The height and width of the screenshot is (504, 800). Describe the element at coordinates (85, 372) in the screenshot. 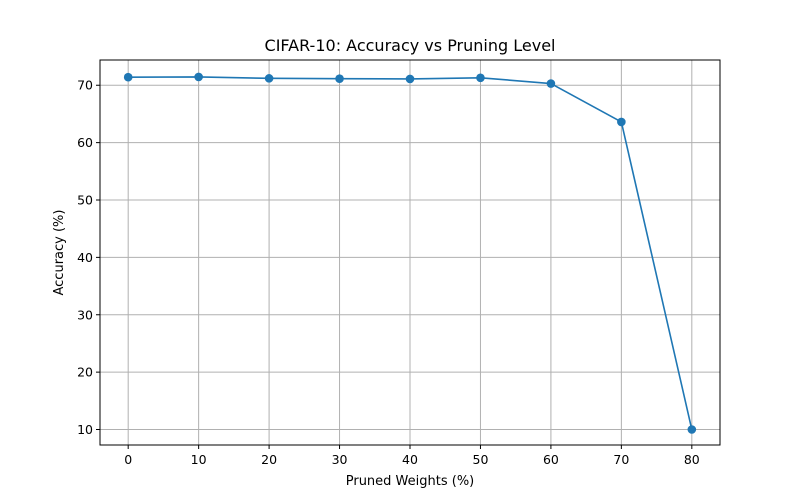

I see `y-tick-label: 20` at that location.